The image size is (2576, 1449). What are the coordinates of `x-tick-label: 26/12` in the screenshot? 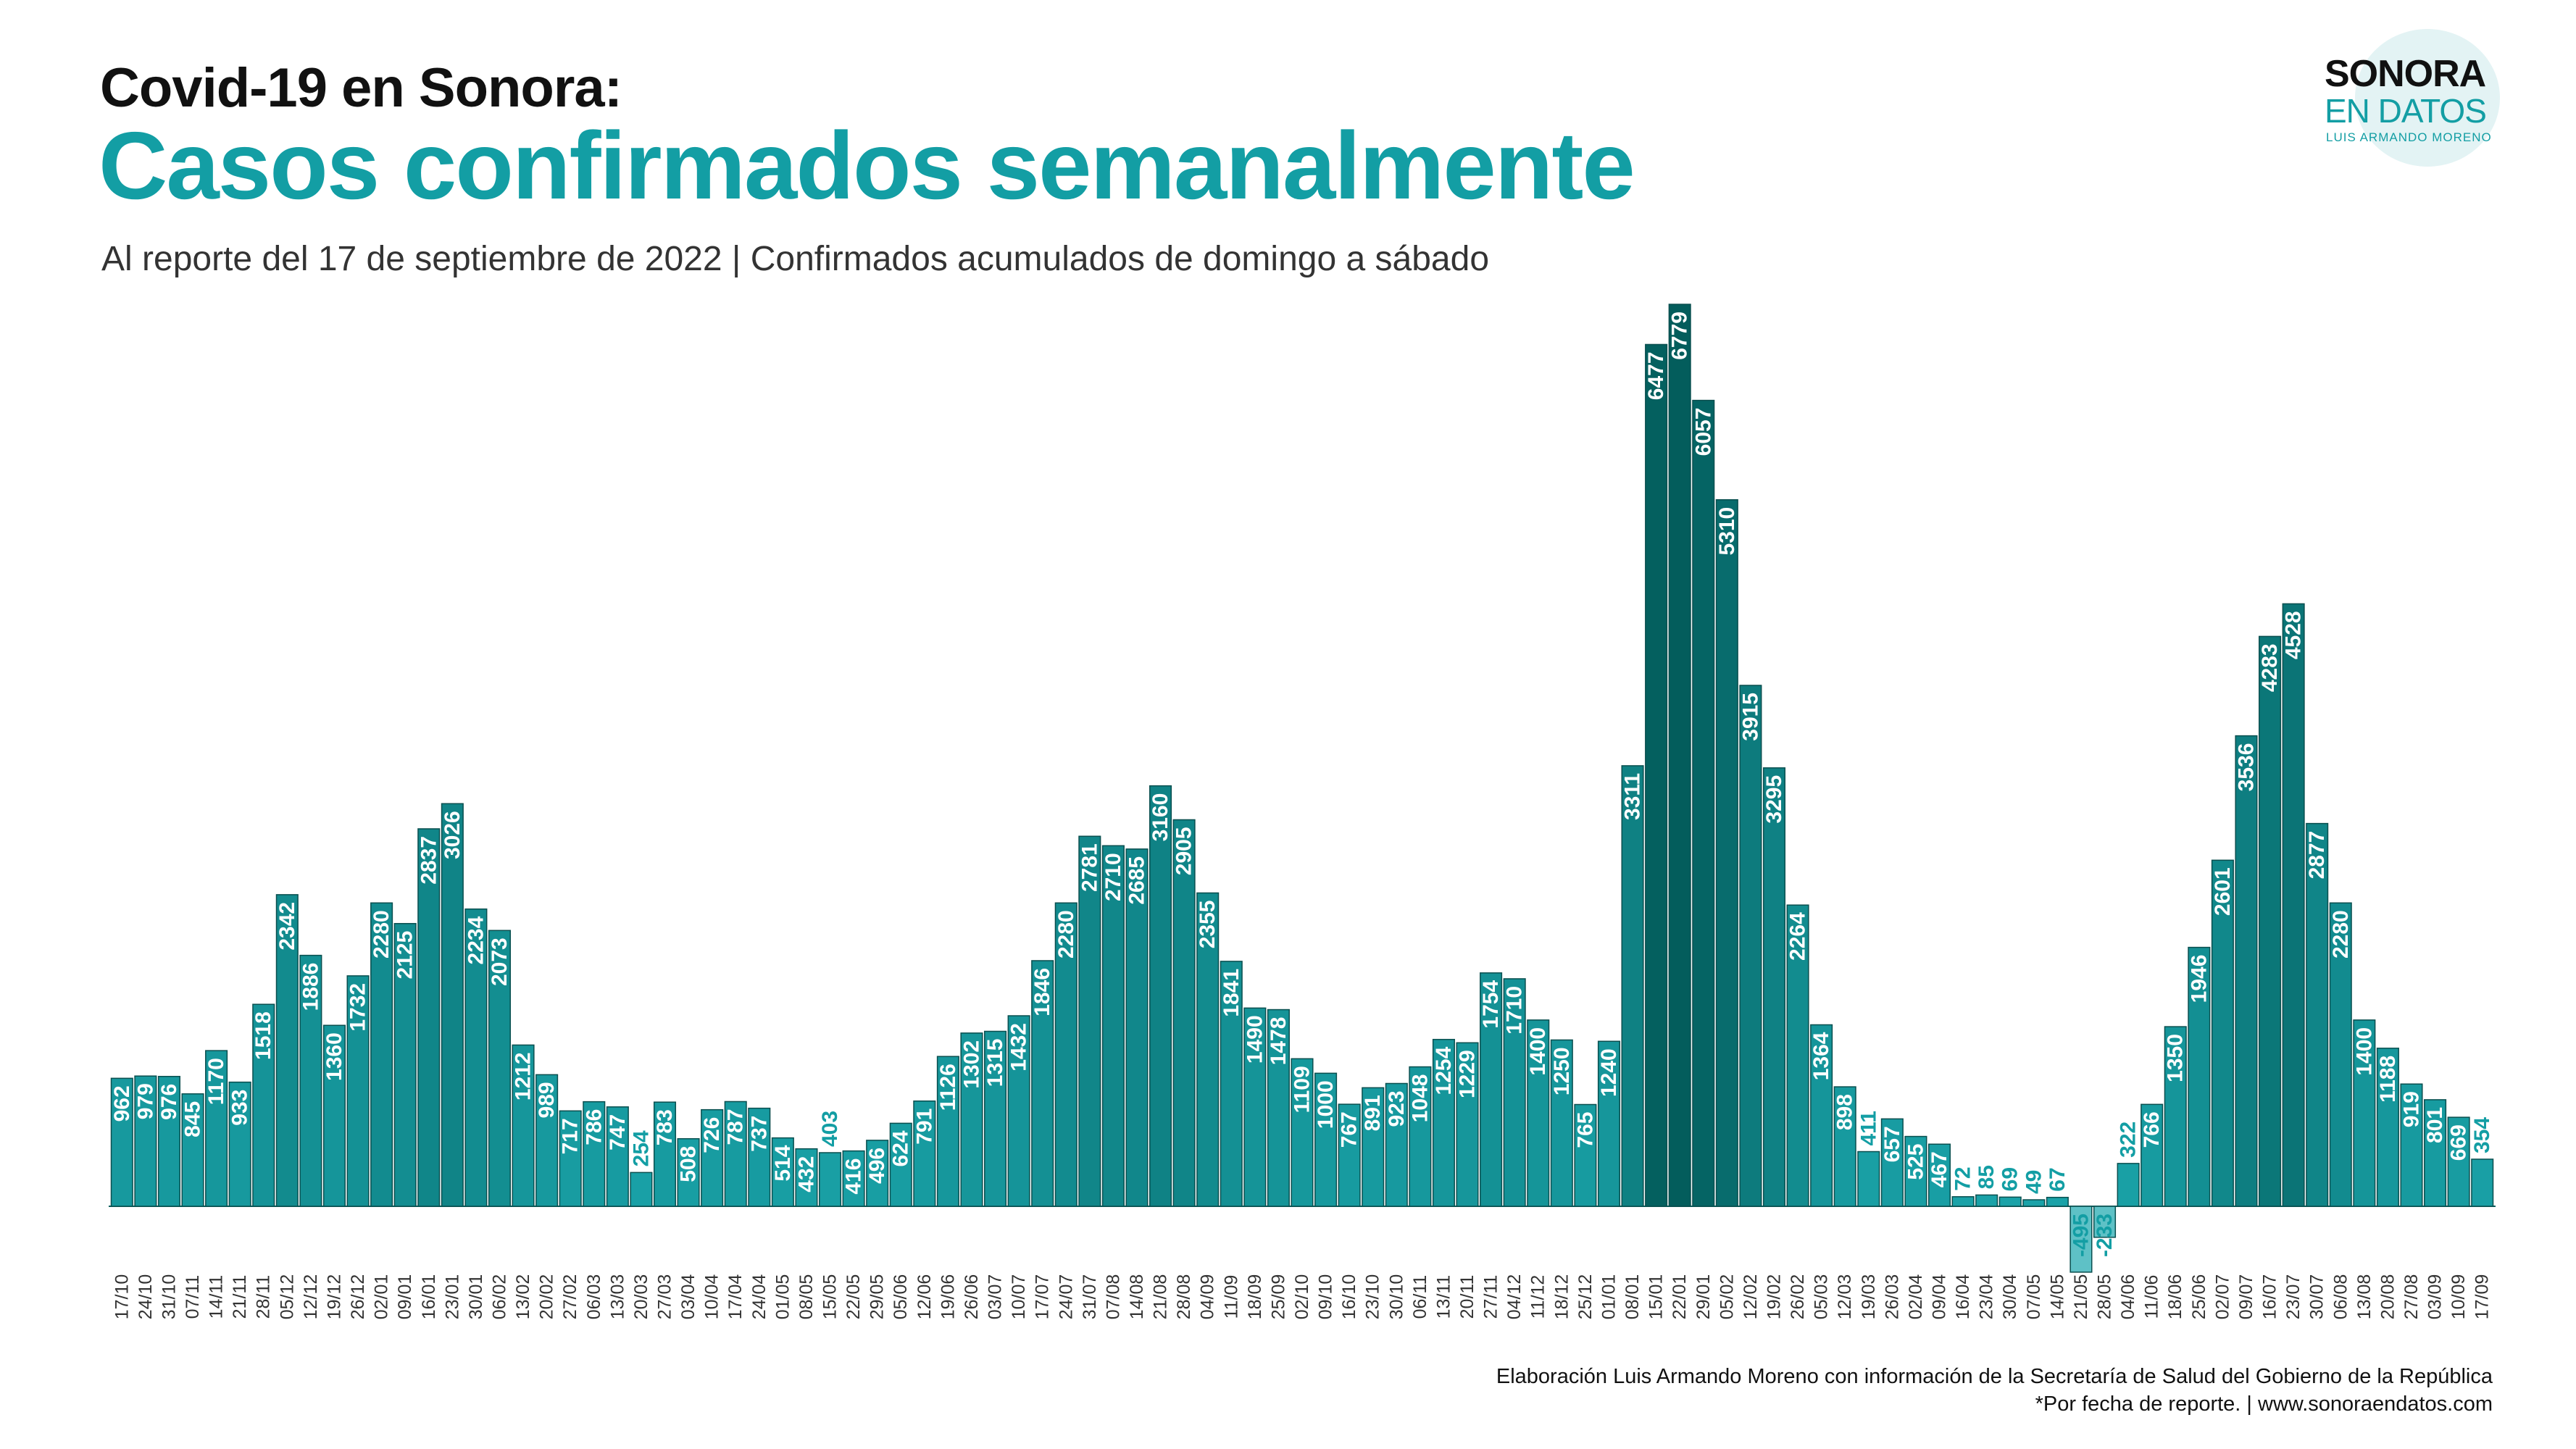 It's located at (358, 1297).